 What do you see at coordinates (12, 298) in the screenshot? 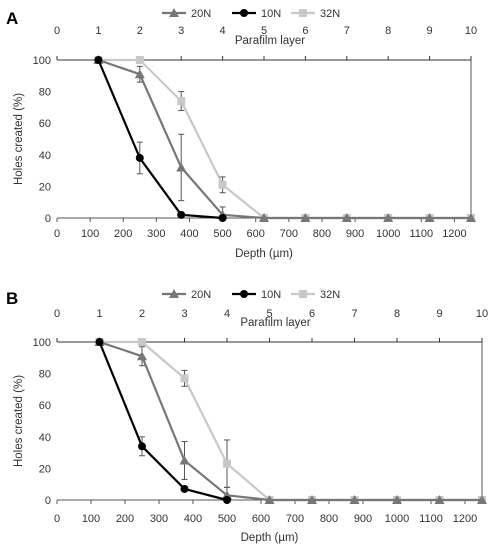
I see `panel-label: B` at bounding box center [12, 298].